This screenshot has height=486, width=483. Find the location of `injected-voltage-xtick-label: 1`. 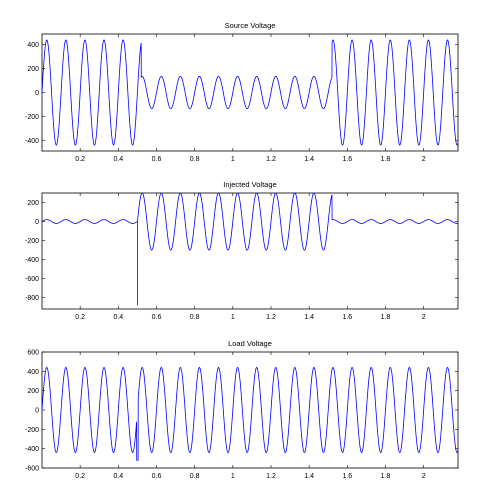

injected-voltage-xtick-label: 1 is located at coordinates (233, 317).